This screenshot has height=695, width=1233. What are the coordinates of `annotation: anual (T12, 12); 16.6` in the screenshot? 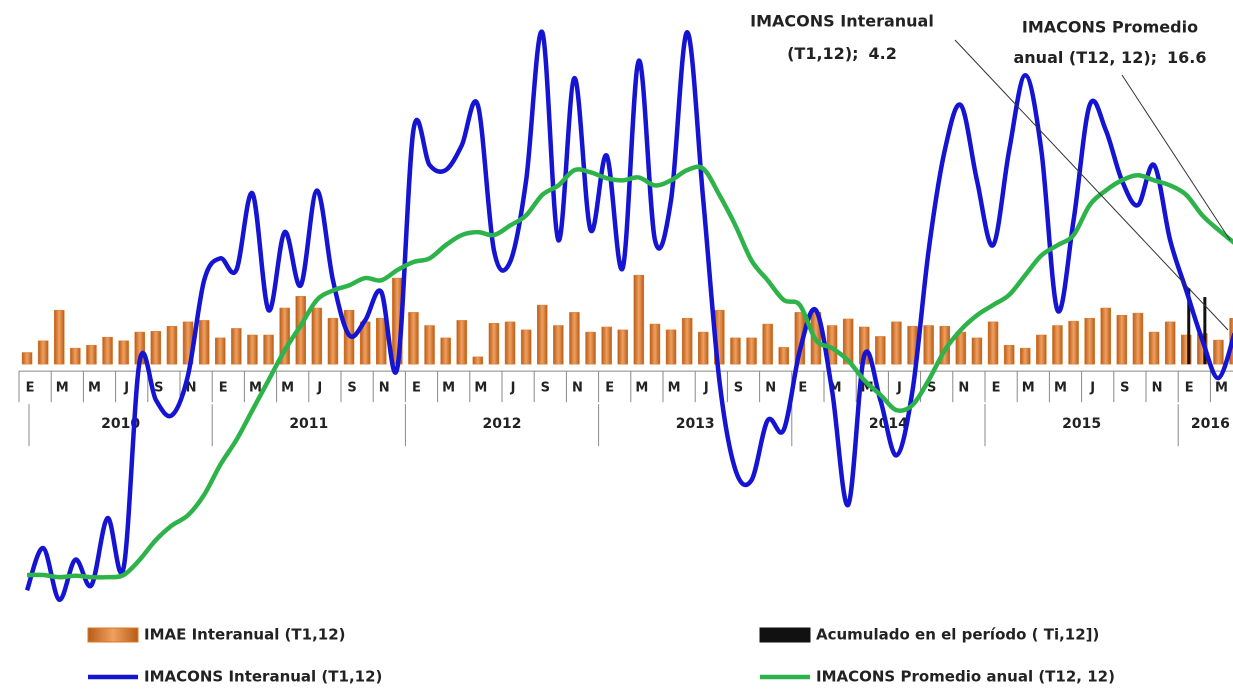 It's located at (1109, 57).